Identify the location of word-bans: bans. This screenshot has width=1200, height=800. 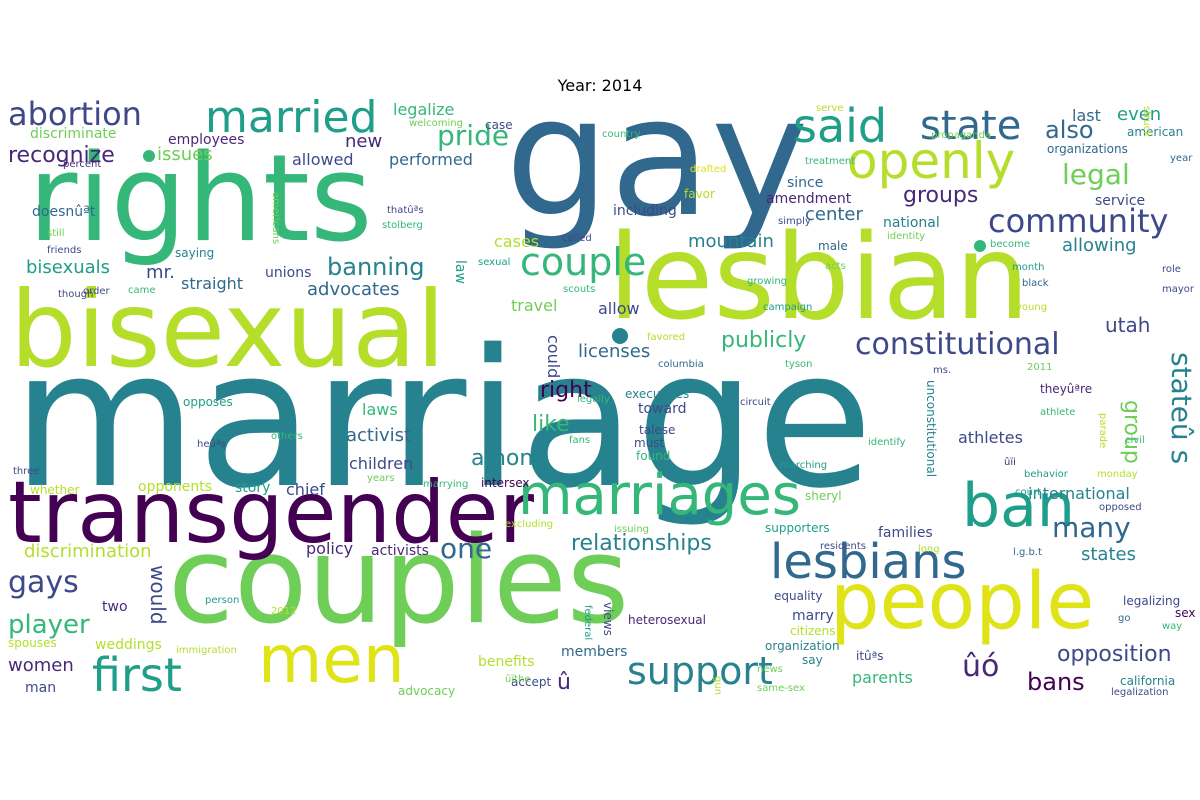
(1056, 682).